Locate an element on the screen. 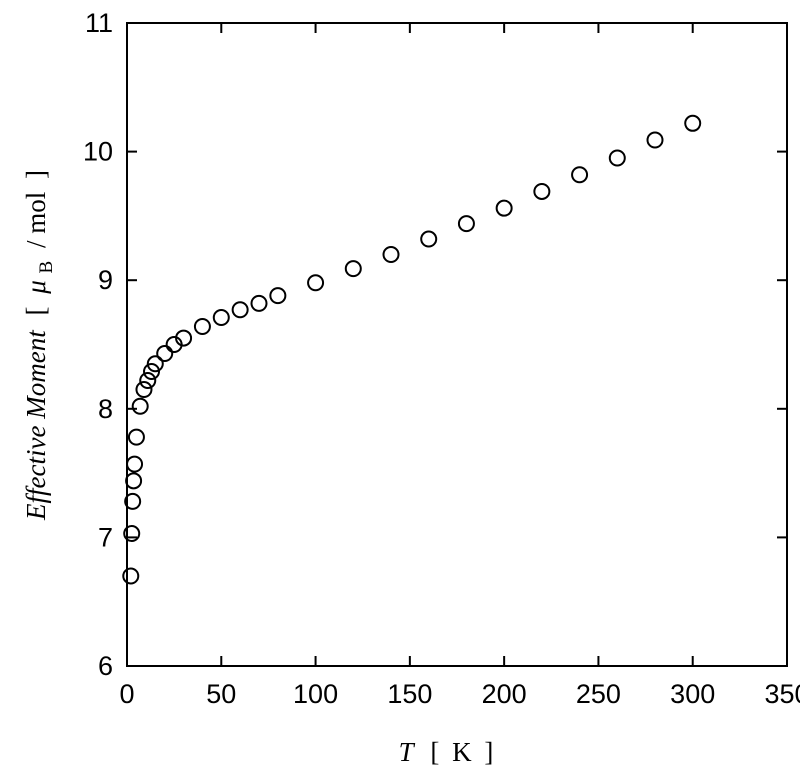  y-axis-label-unit-open: [ is located at coordinates (36, 311).